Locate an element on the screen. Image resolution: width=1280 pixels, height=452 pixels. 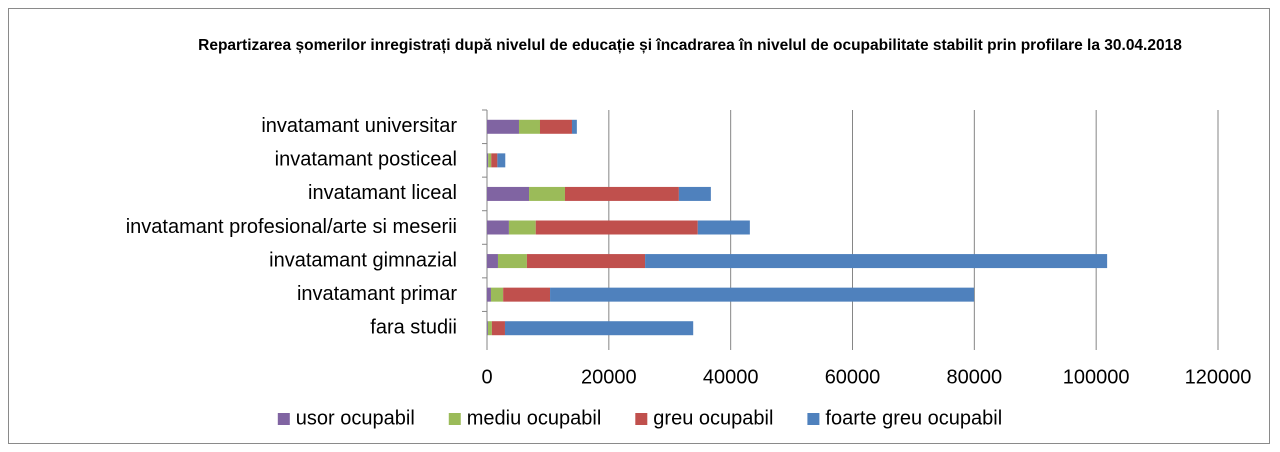
legend-label: usor ocupabil is located at coordinates (355, 418).